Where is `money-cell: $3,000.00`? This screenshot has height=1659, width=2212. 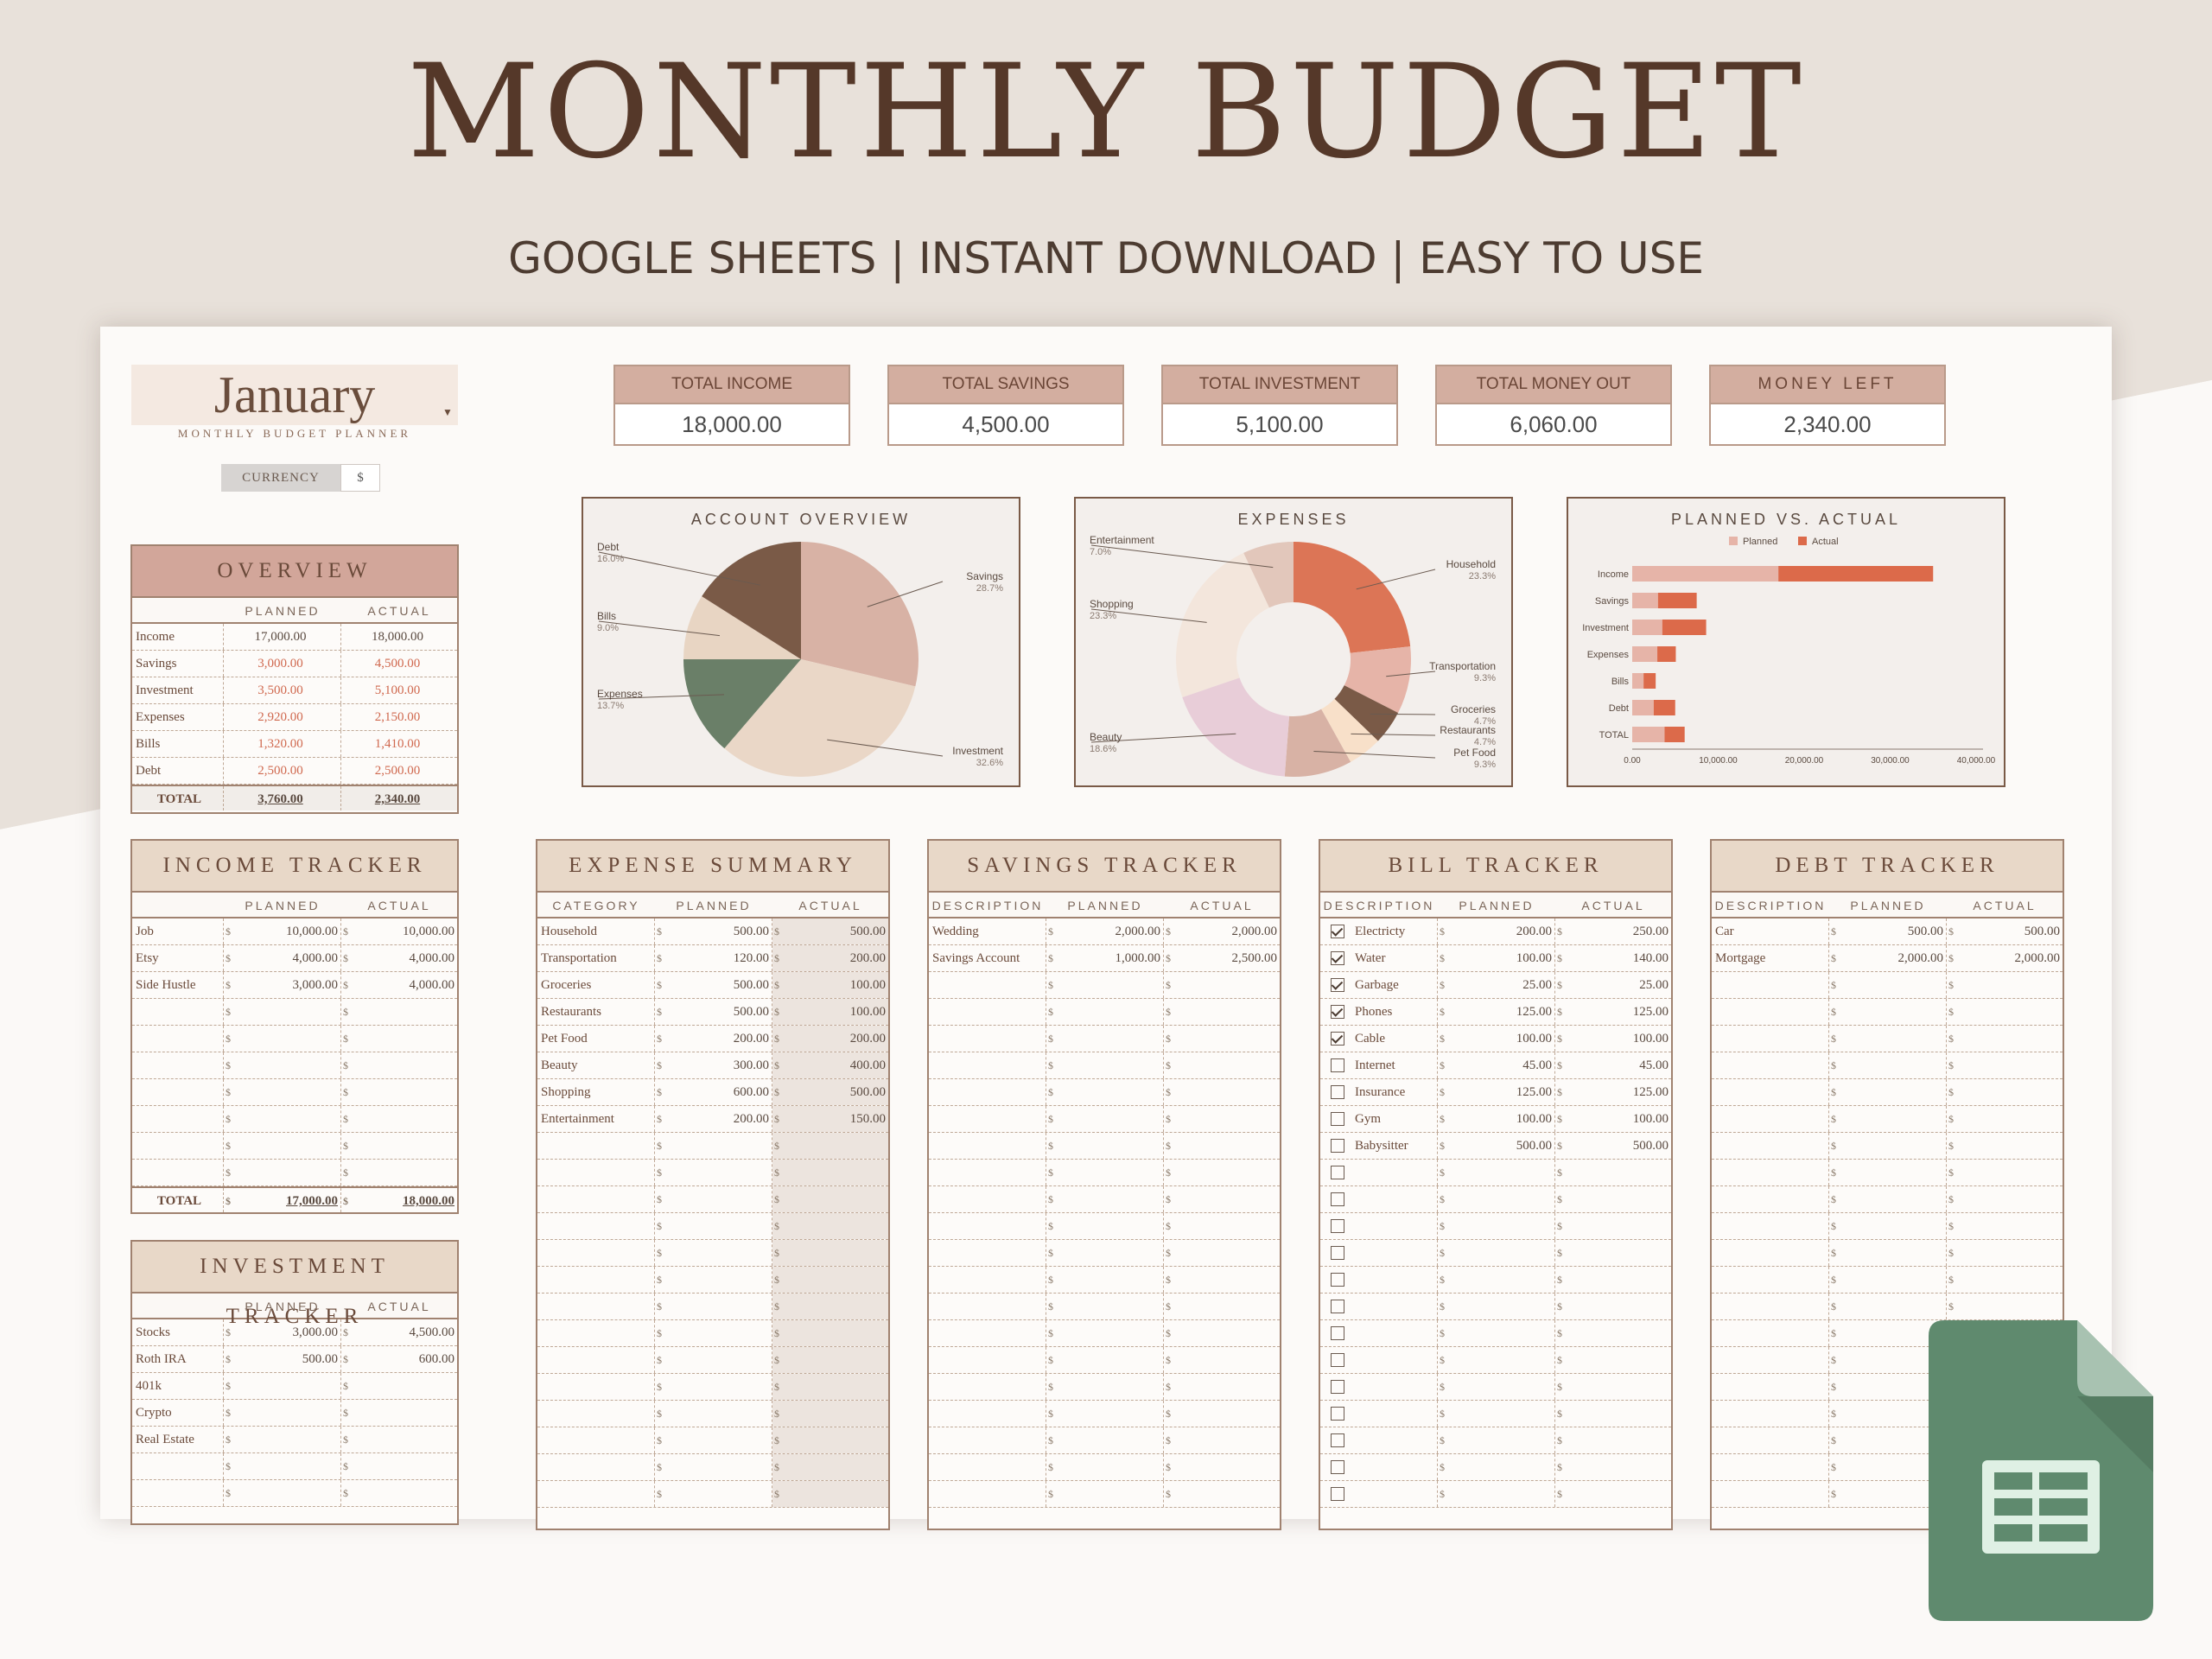
money-cell: $3,000.00 is located at coordinates (282, 1332).